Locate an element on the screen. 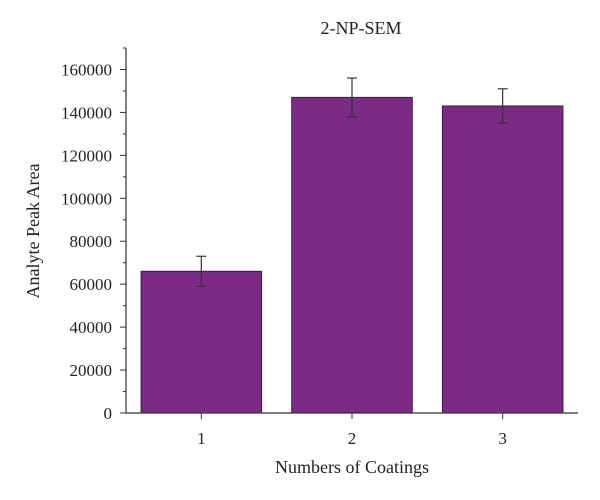  y-tick-label: 80000 is located at coordinates (91, 241).